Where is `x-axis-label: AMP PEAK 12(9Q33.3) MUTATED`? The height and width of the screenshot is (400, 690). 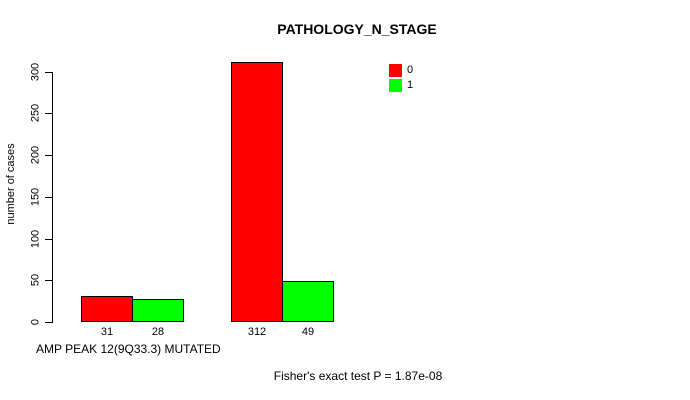 x-axis-label: AMP PEAK 12(9Q33.3) MUTATED is located at coordinates (128, 349).